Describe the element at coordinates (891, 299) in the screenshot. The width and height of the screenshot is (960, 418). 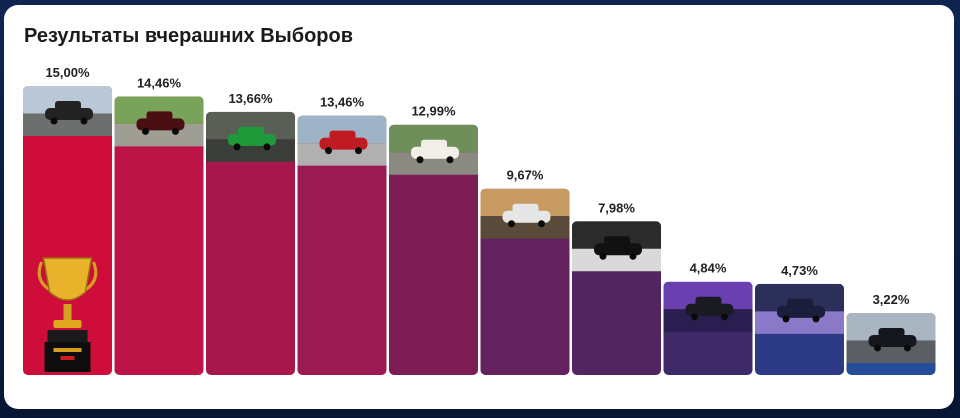
I see `bar-value-label-10: 3,22%` at that location.